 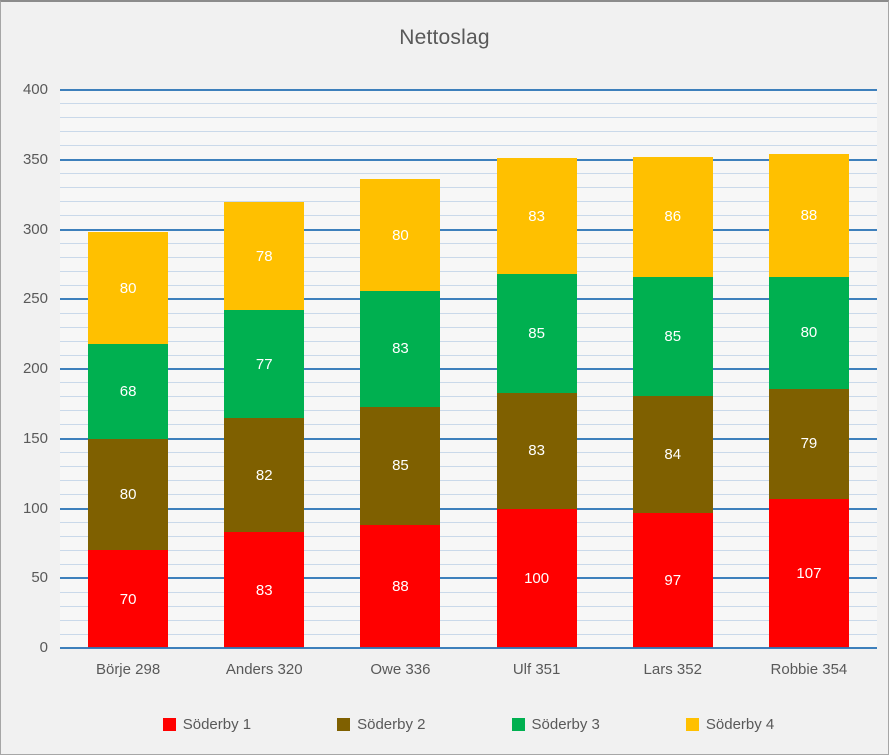 I want to click on legend-label: Söderby 1, so click(x=217, y=724).